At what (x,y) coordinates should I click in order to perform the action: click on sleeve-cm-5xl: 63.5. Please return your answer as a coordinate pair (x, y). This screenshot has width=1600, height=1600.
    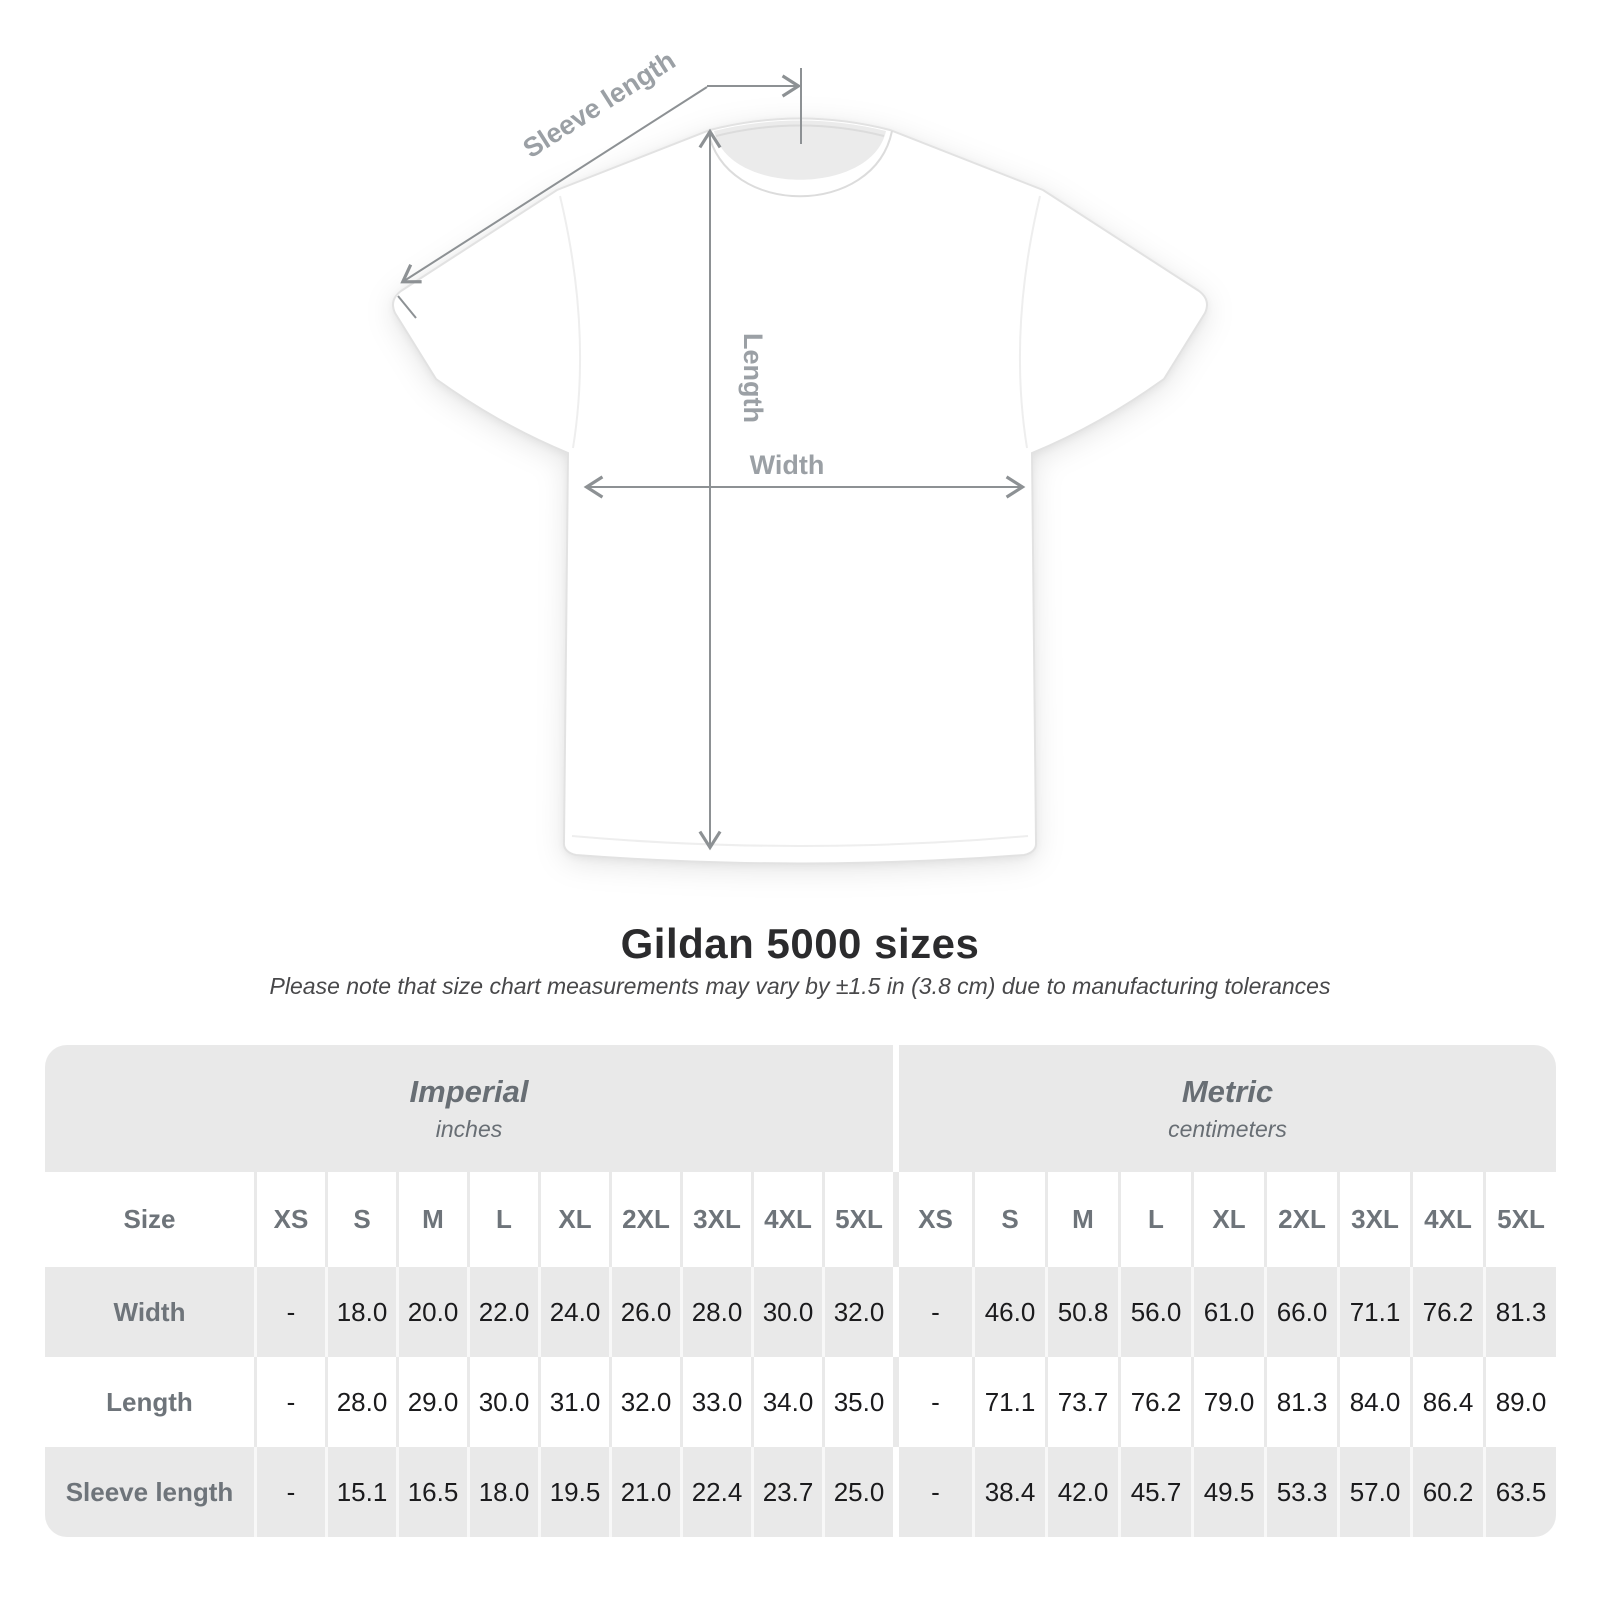
    Looking at the image, I should click on (1519, 1492).